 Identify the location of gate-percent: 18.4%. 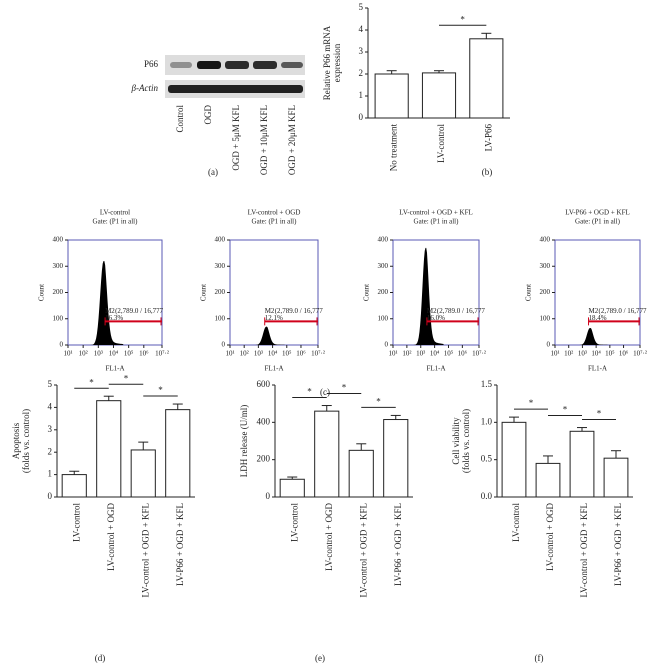
(598, 318).